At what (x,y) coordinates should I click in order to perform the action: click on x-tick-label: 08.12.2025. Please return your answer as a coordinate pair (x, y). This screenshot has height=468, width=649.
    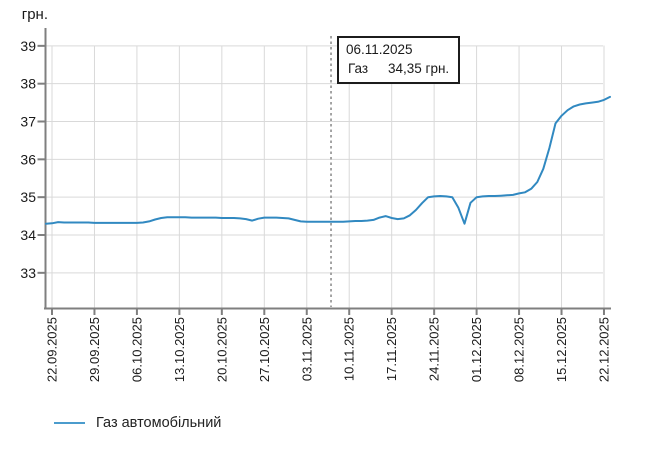
    Looking at the image, I should click on (519, 349).